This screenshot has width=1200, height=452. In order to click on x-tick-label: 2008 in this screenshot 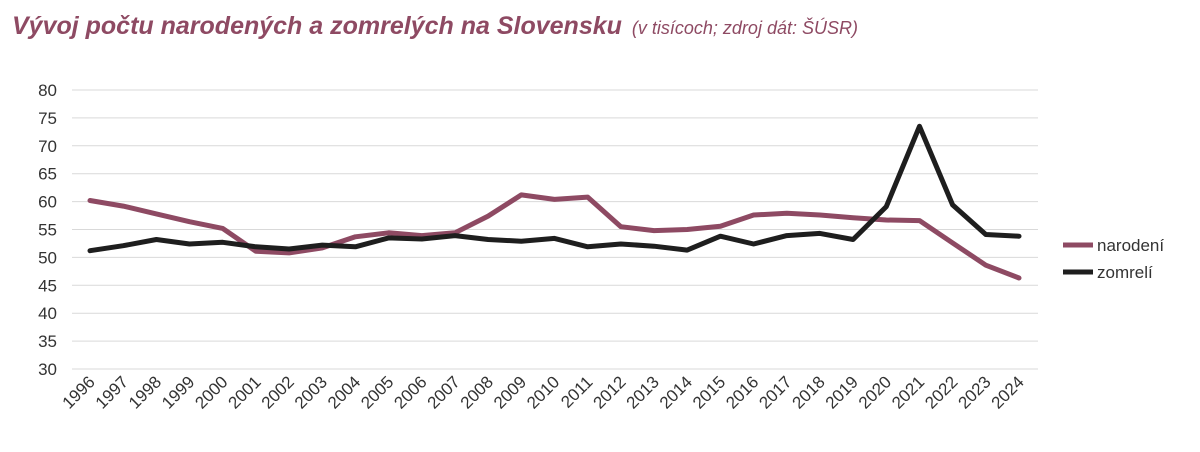, I will do `click(477, 392)`.